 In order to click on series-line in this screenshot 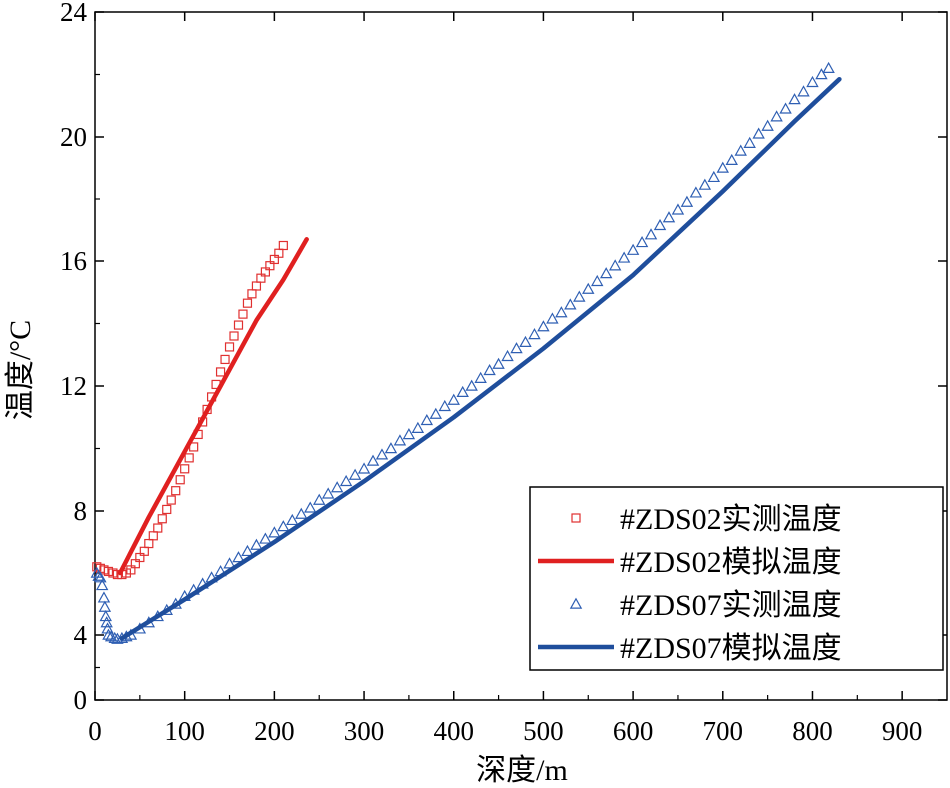, I will do `click(213, 406)`.